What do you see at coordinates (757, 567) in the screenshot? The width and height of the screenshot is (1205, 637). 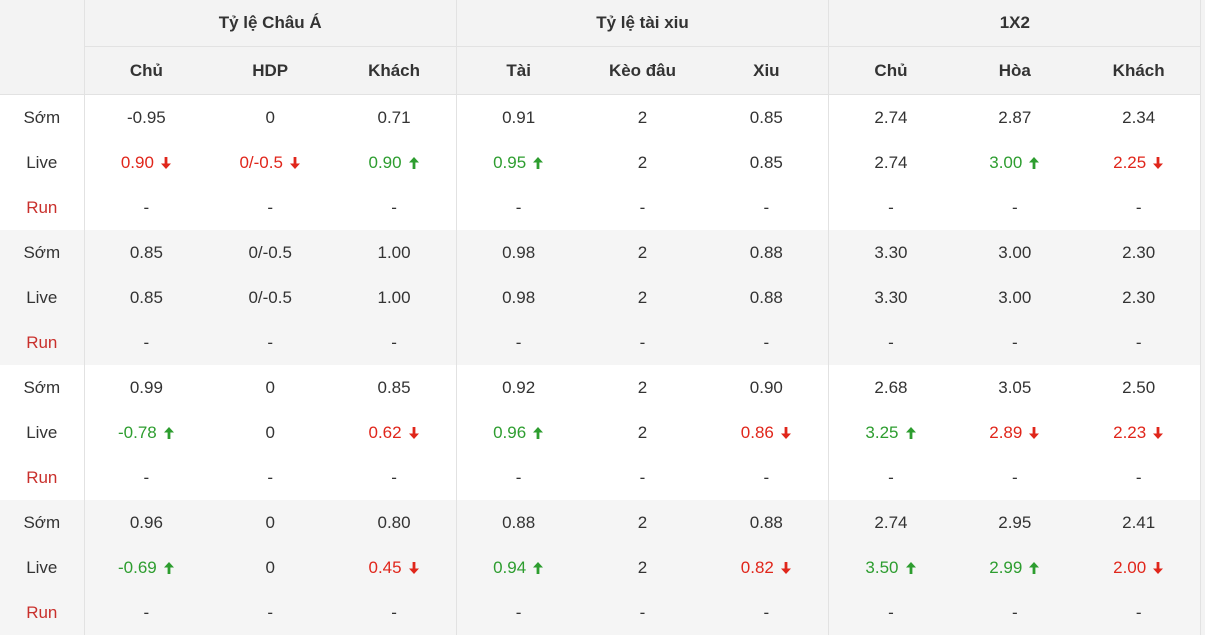 I see `odds-value: 0.82` at bounding box center [757, 567].